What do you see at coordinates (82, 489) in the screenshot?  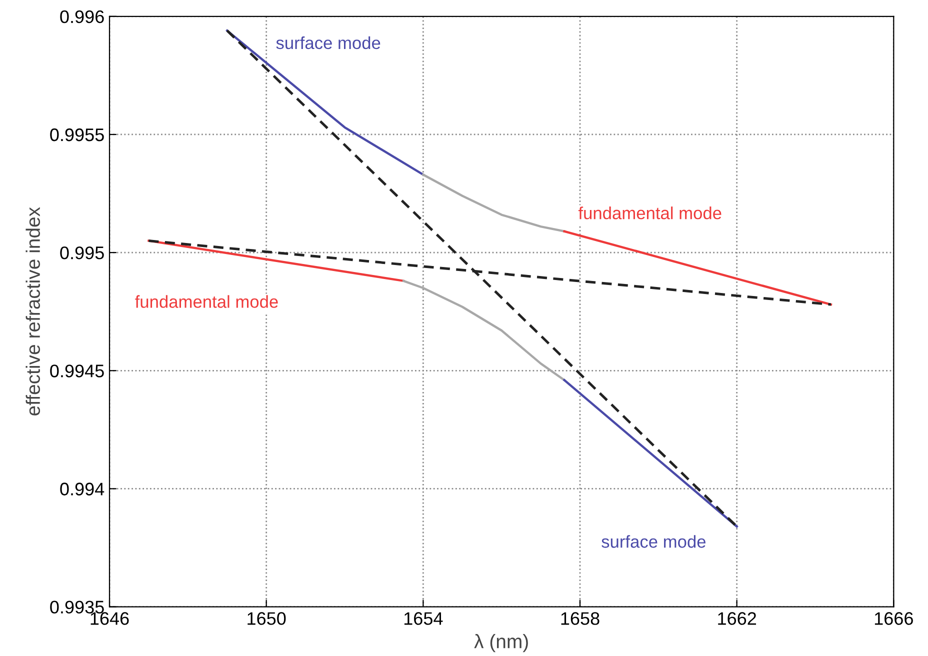 I see `y-tick-label: 0.994` at bounding box center [82, 489].